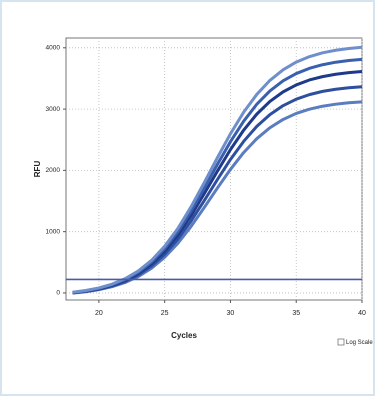 Image resolution: width=375 pixels, height=396 pixels. What do you see at coordinates (58, 293) in the screenshot?
I see `y-tick-label: 0` at bounding box center [58, 293].